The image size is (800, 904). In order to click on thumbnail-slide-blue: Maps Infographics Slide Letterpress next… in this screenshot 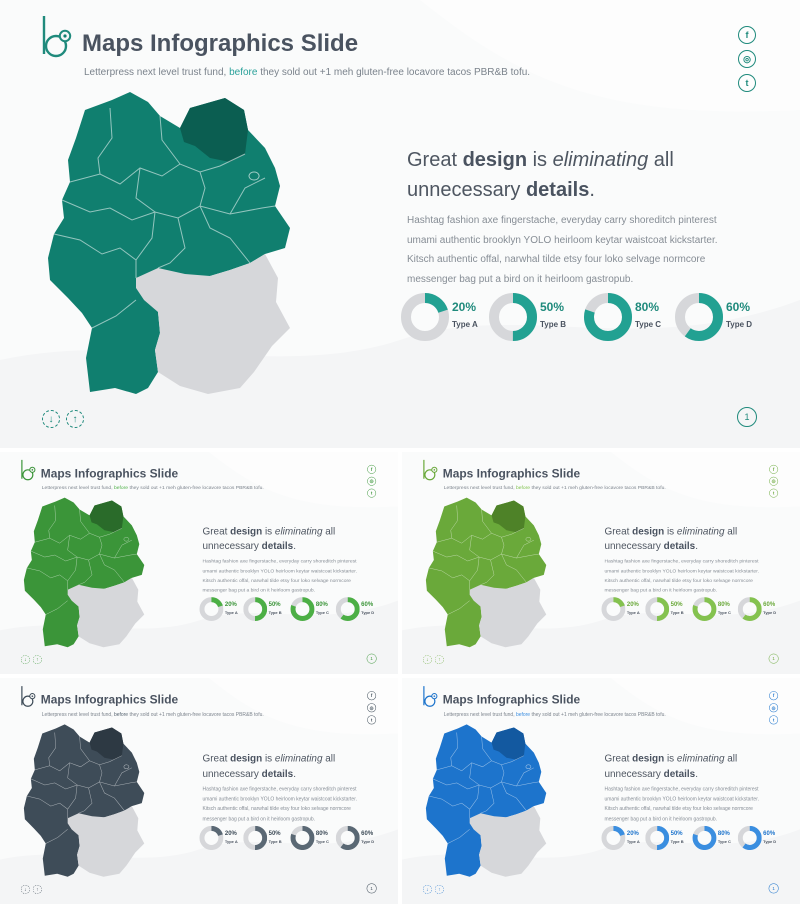, I will do `click(601, 791)`.